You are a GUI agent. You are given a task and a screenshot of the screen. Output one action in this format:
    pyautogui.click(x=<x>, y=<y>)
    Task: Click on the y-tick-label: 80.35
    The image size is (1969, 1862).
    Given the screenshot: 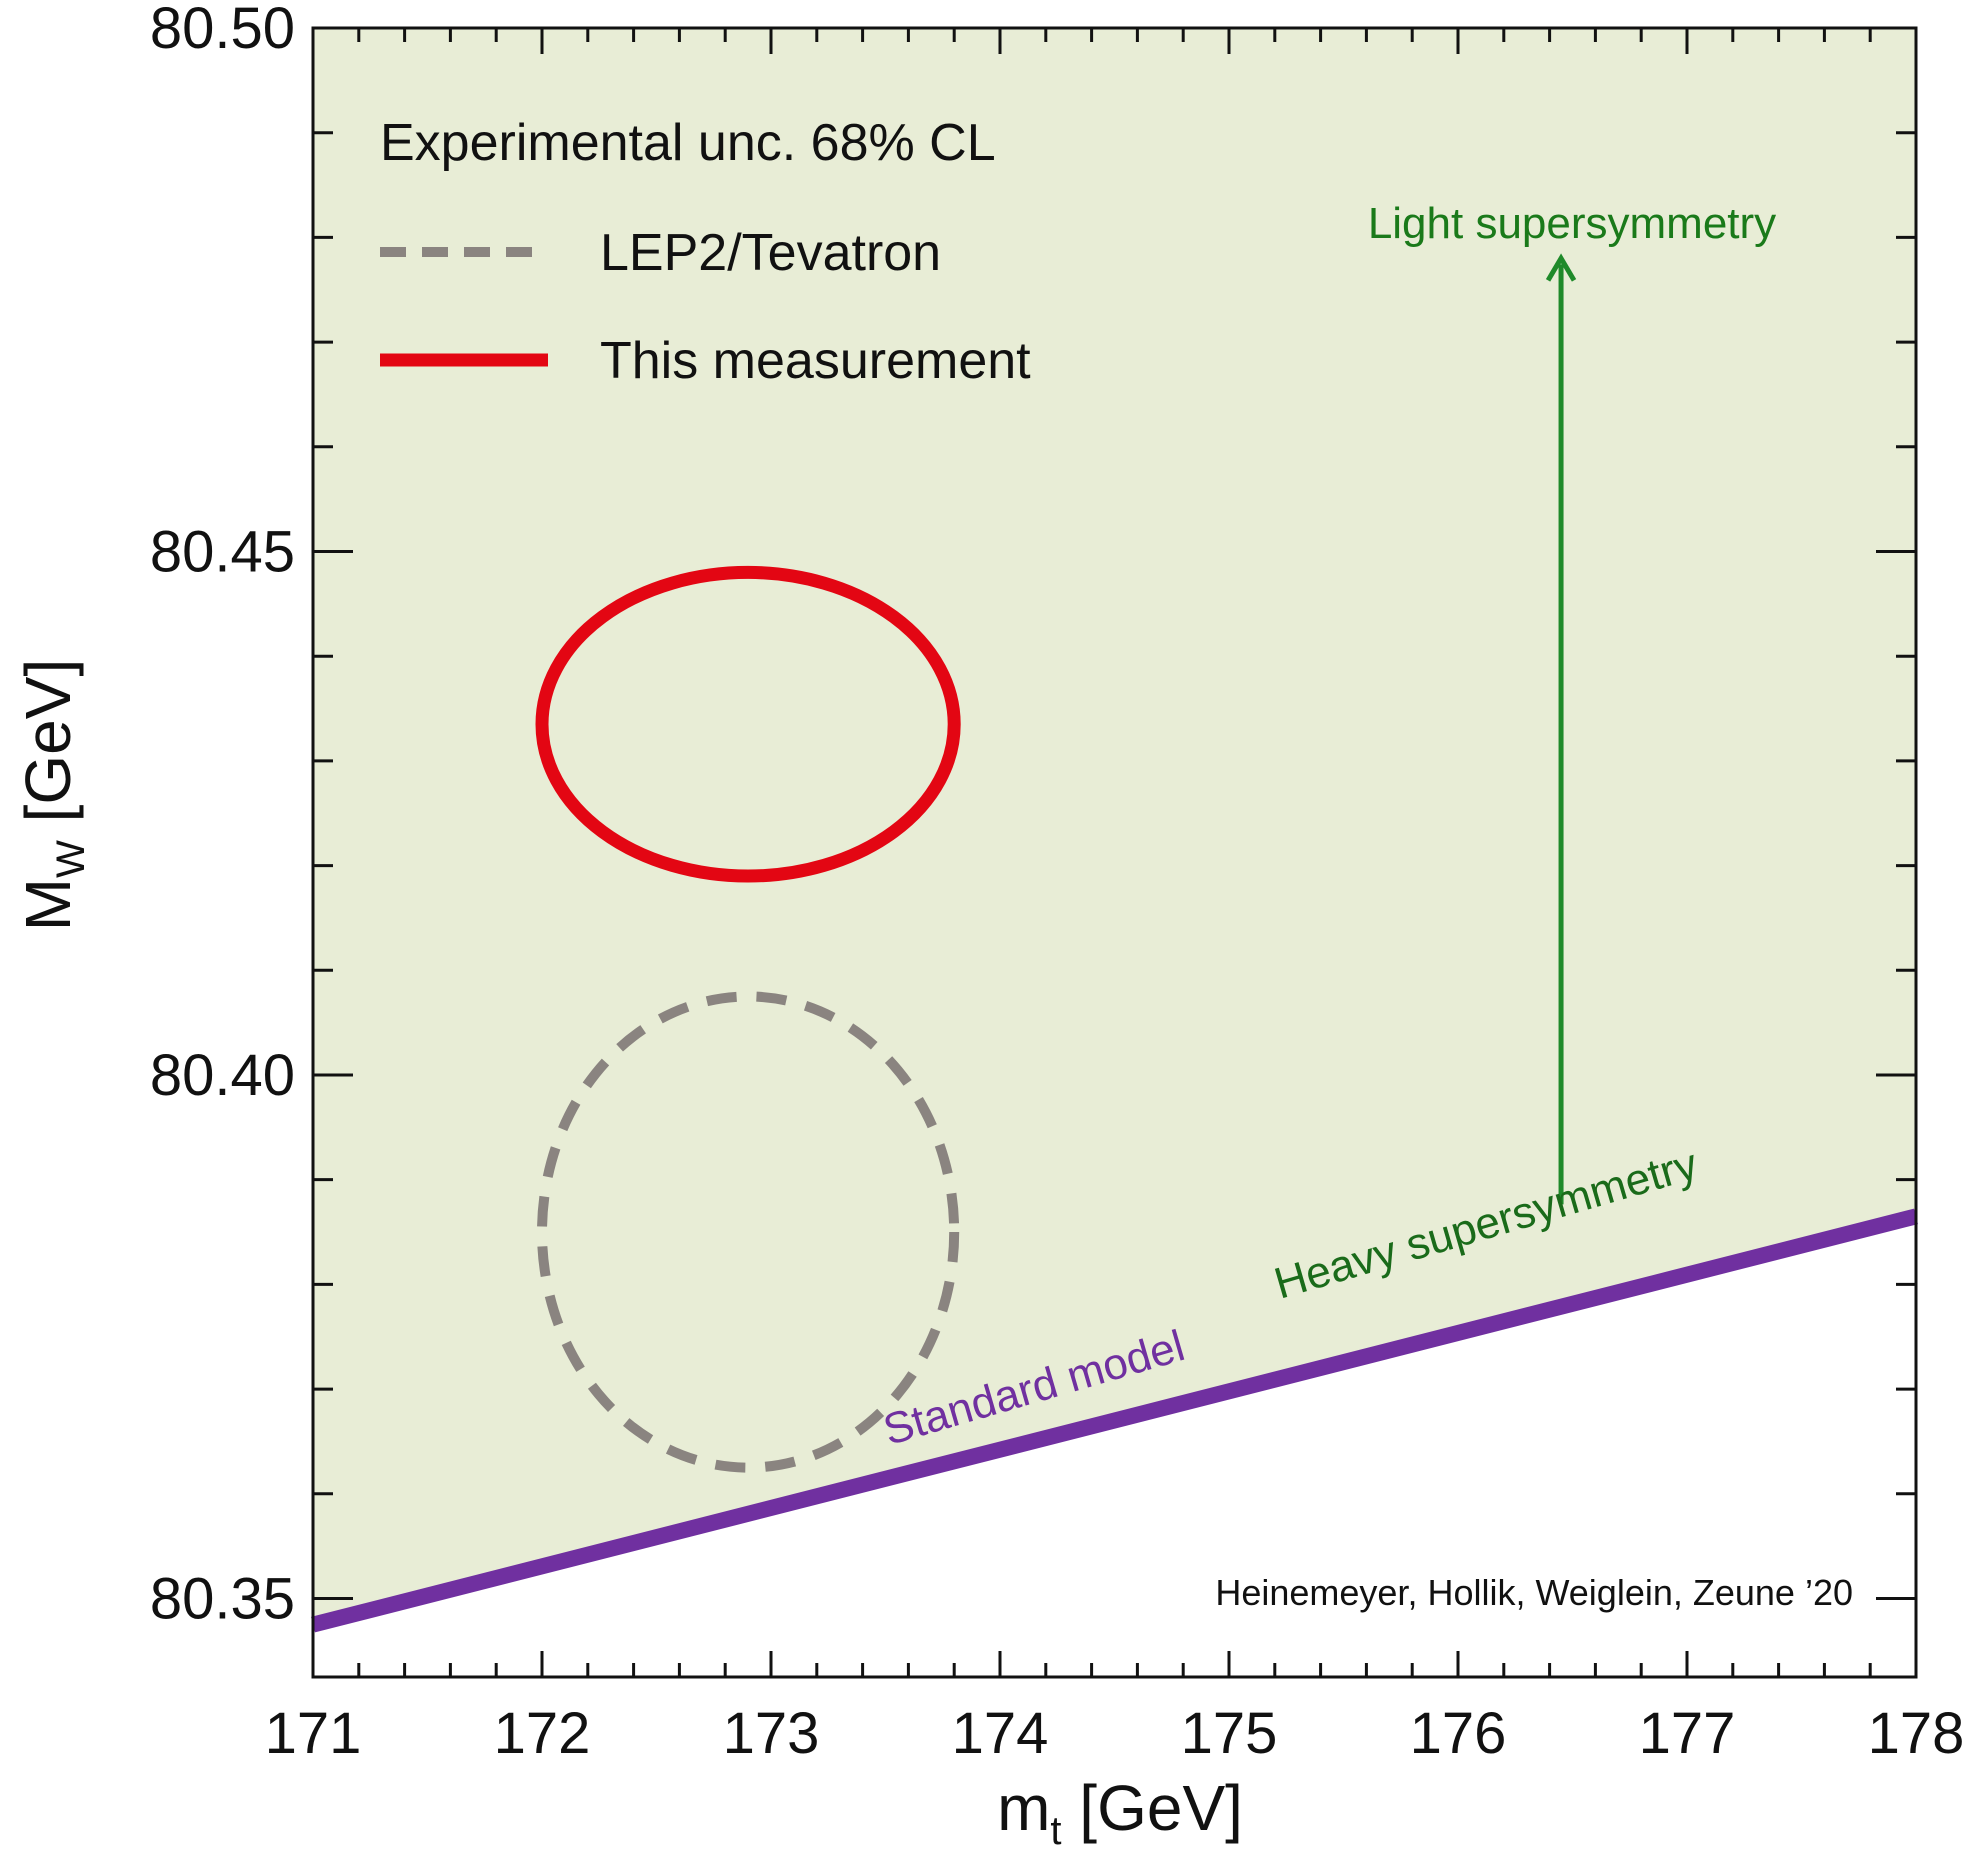 What is the action you would take?
    pyautogui.click(x=222, y=1598)
    